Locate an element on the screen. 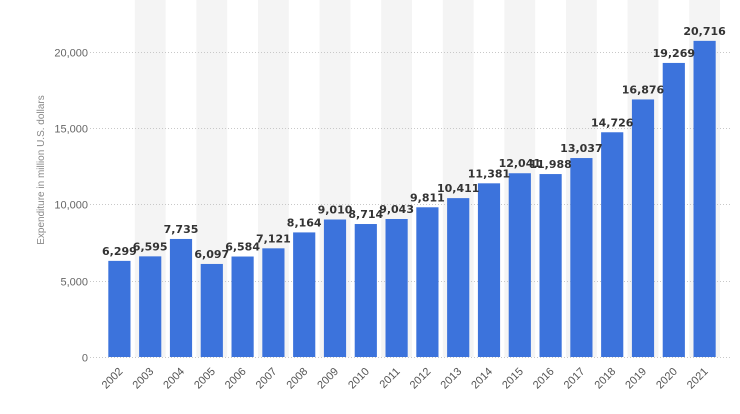 The height and width of the screenshot is (414, 740). x-tick-label: 2004 is located at coordinates (174, 379).